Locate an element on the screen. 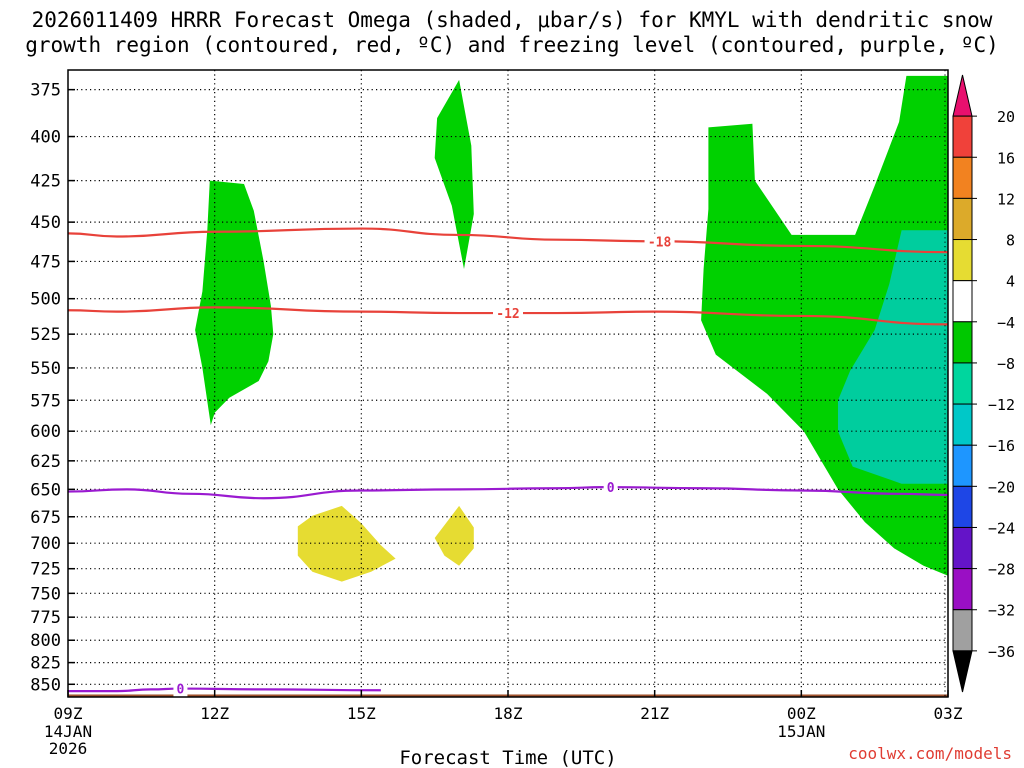 This screenshot has width=1024, height=768. x-axis-title: Forecast Time (UTC) is located at coordinates (507, 757).